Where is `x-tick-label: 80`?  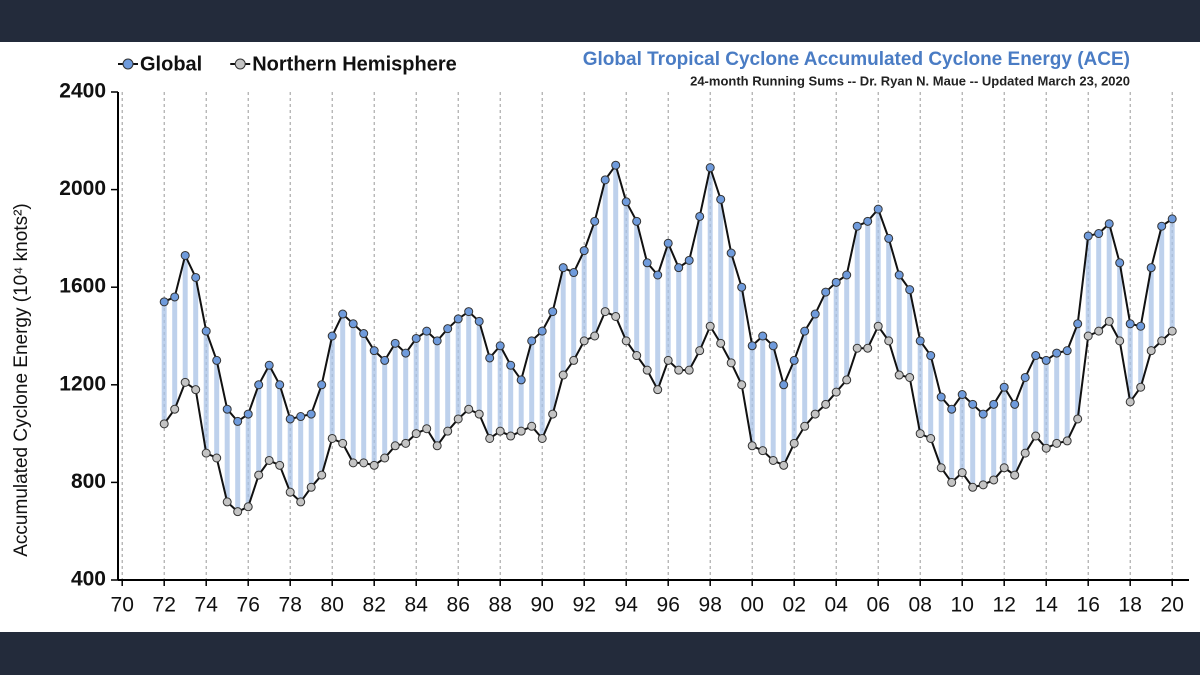
x-tick-label: 80 is located at coordinates (332, 605).